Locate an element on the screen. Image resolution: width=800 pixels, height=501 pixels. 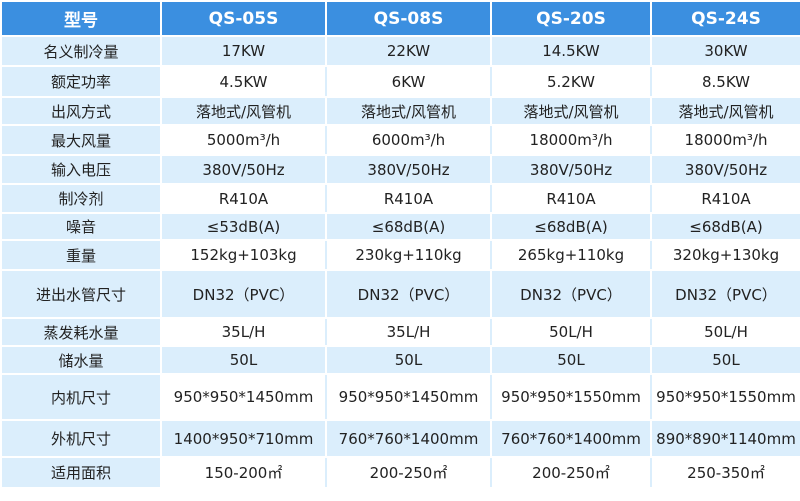
row-label: 进出水管尺寸 is located at coordinates (81, 294).